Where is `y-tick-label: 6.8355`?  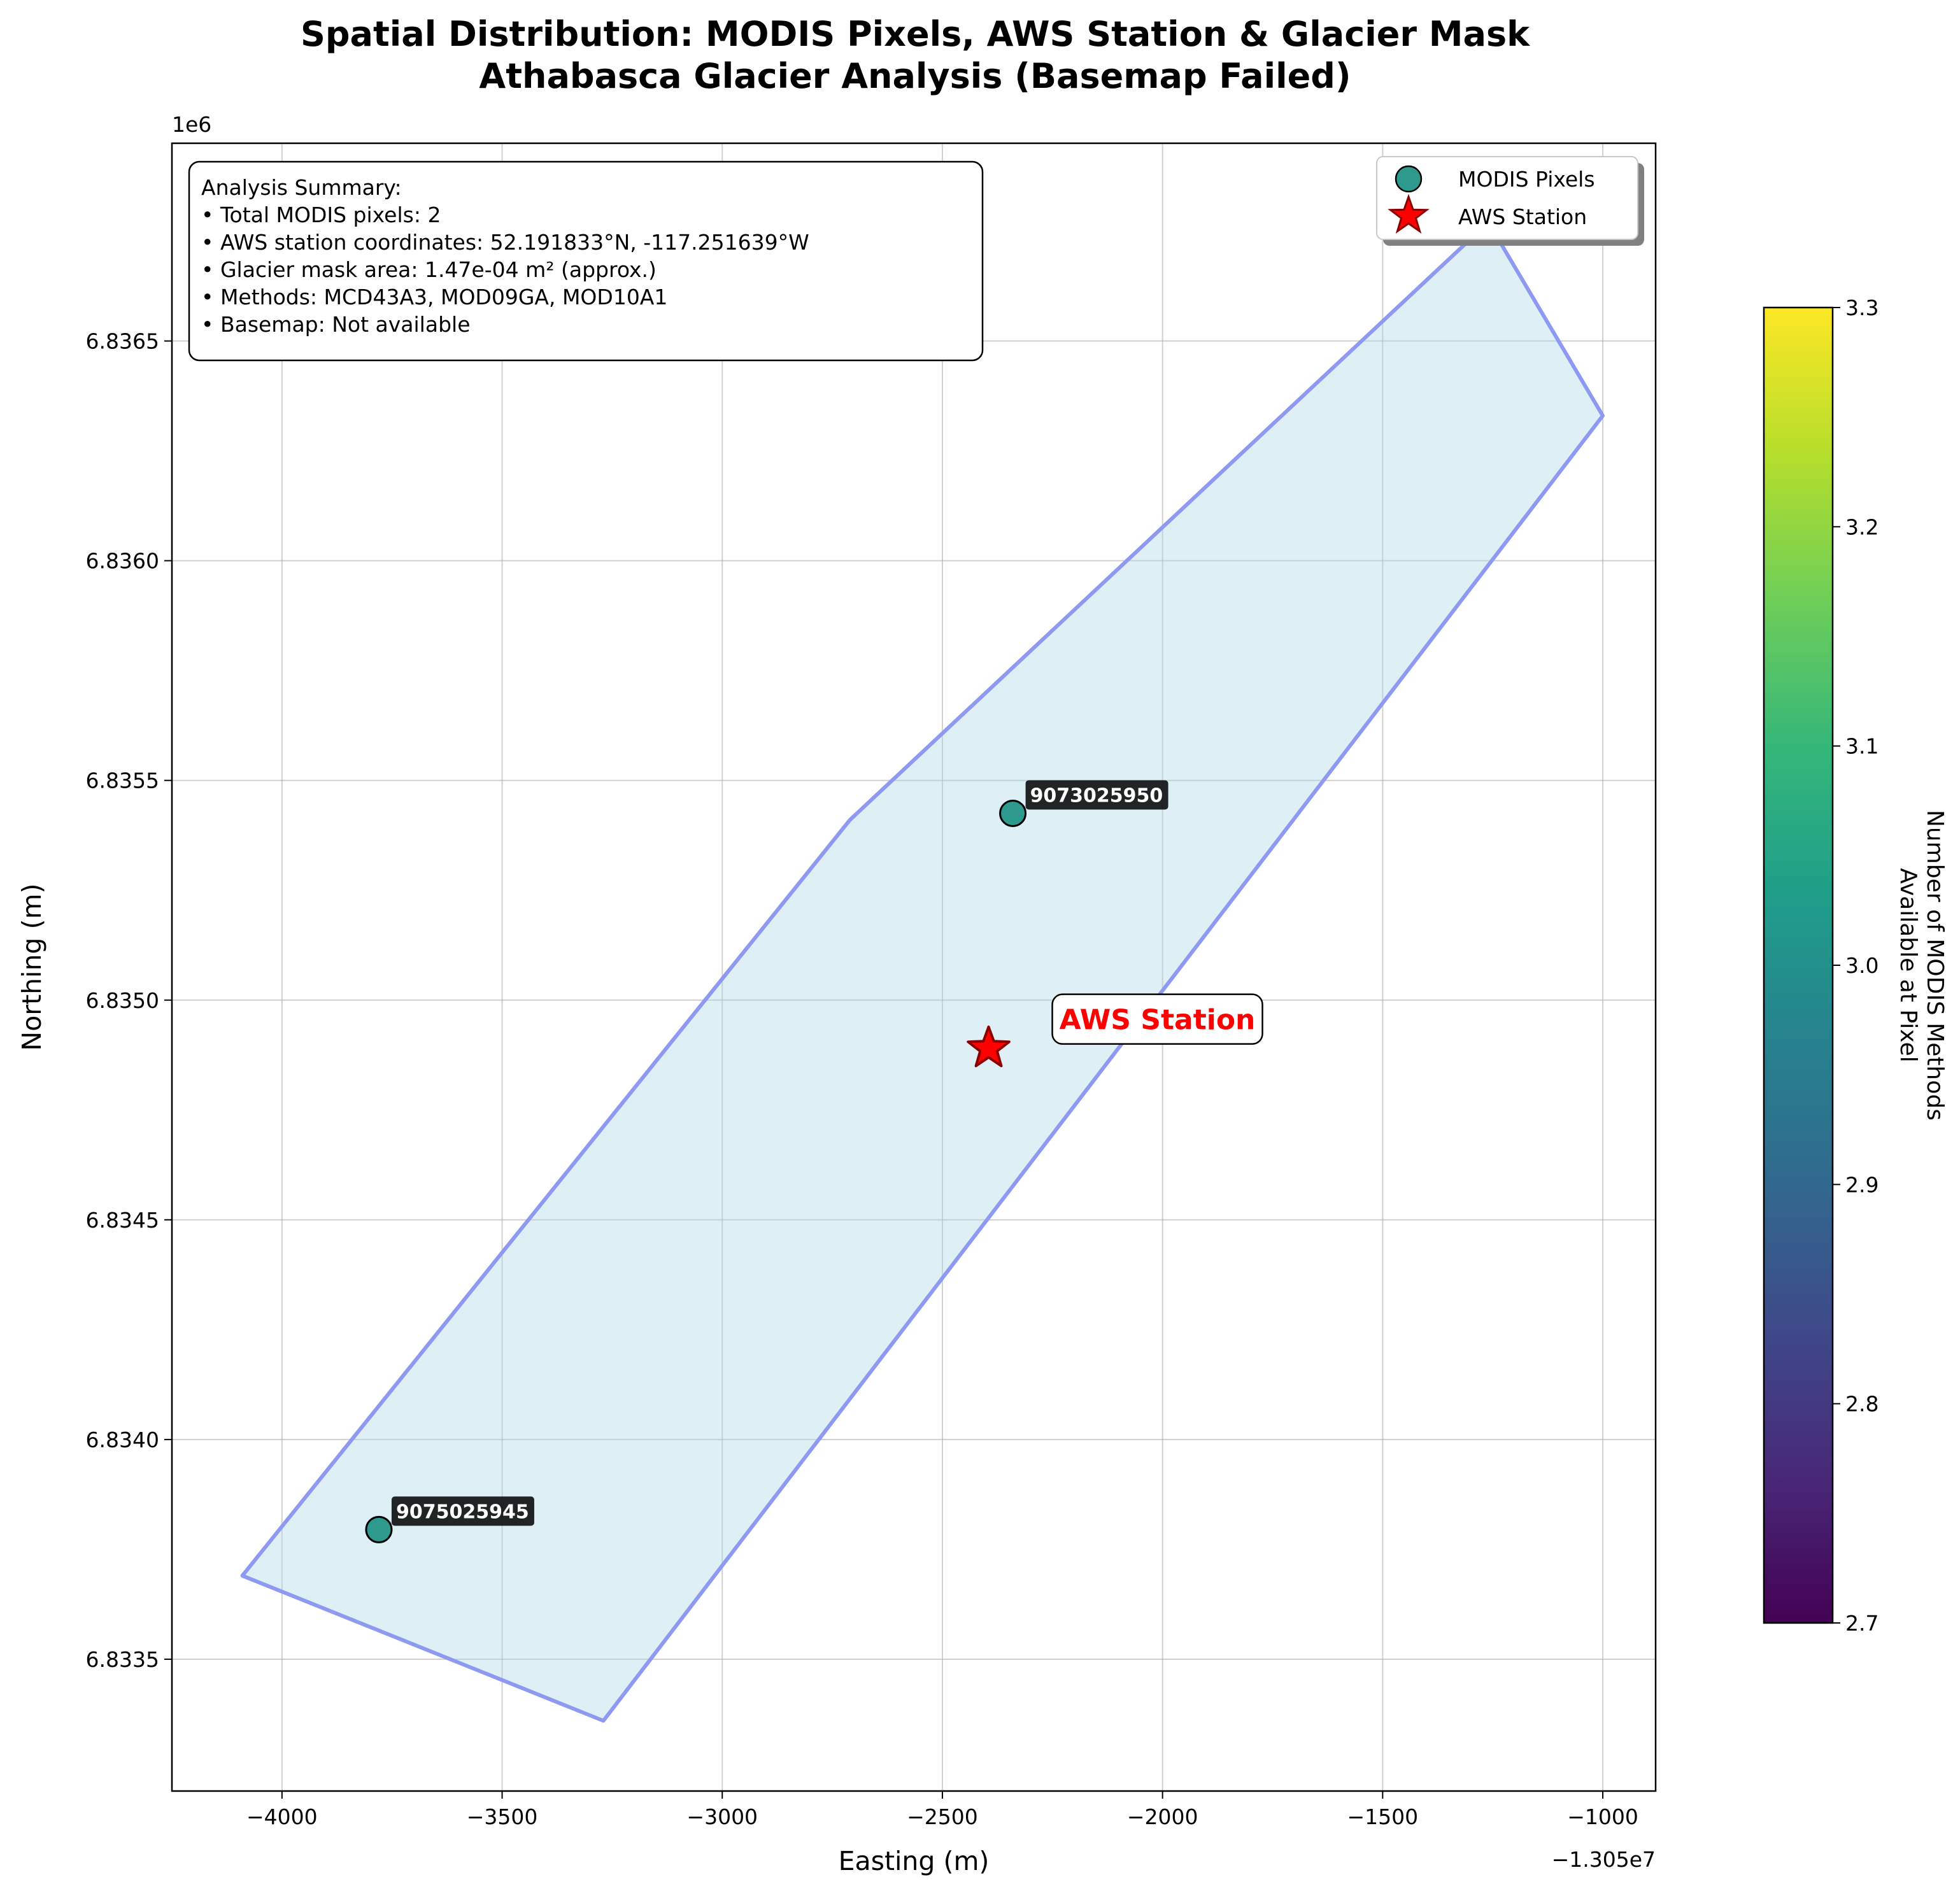 y-tick-label: 6.8355 is located at coordinates (122, 780).